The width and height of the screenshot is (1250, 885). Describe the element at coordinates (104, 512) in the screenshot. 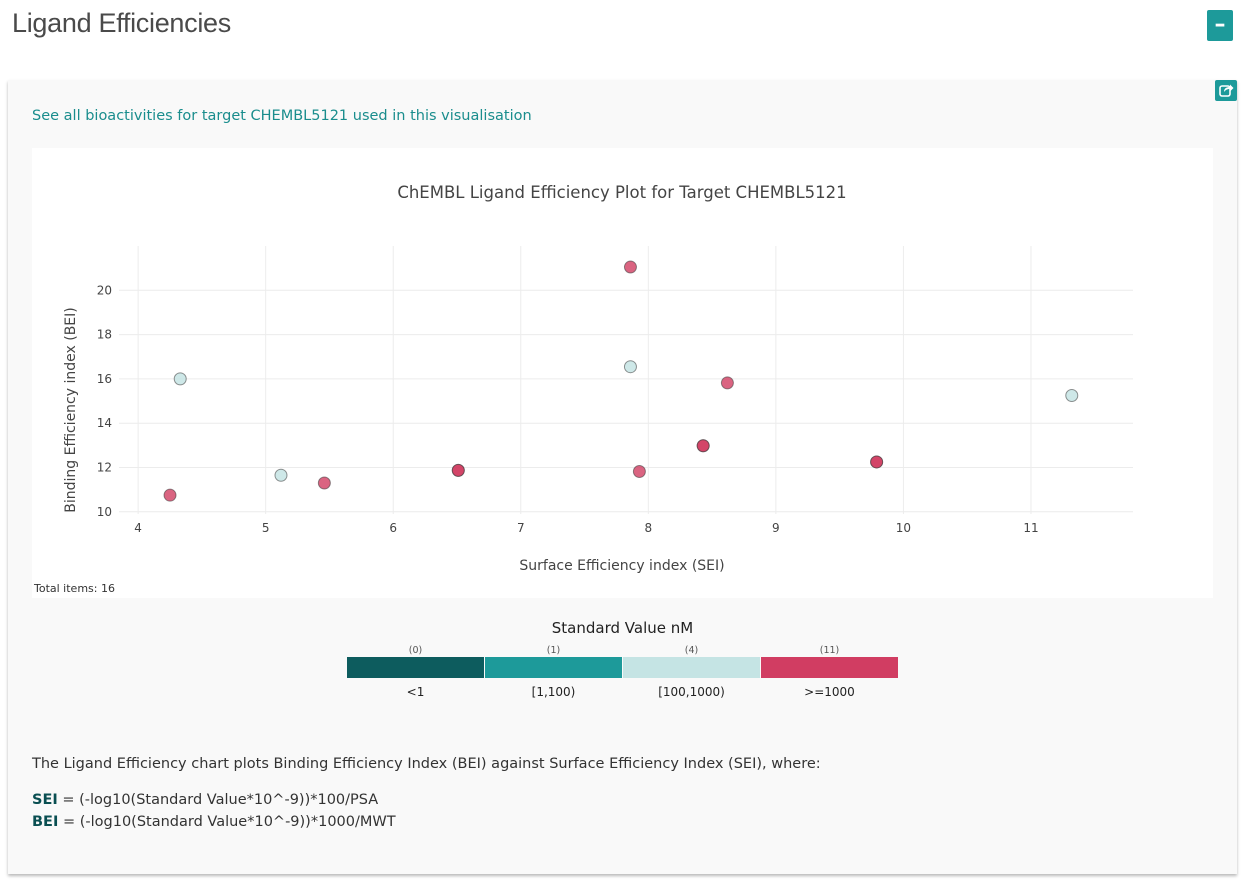

I see `y-tick-label: 10` at that location.